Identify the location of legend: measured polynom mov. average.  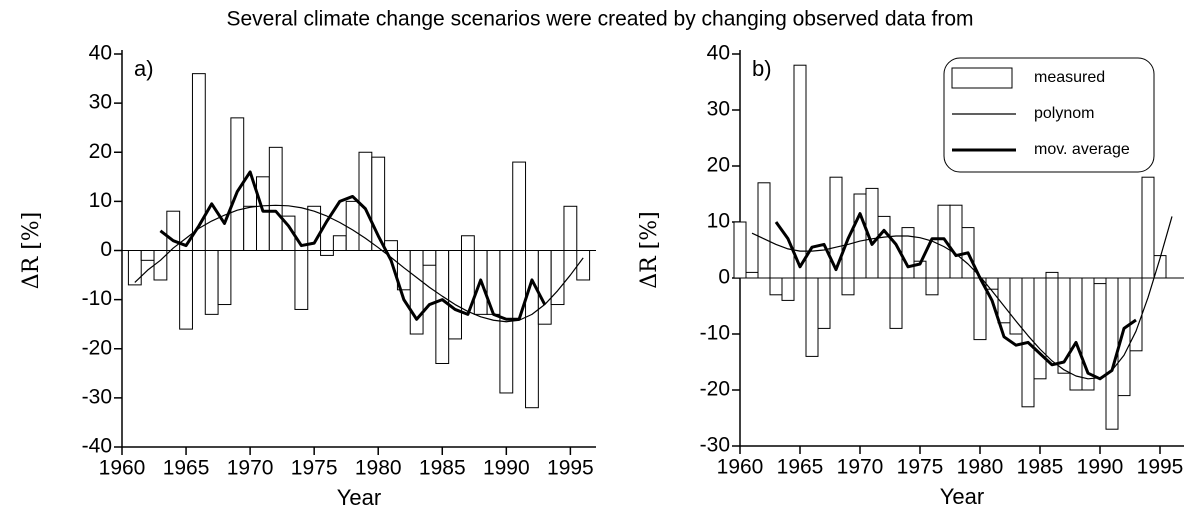
(1049, 115).